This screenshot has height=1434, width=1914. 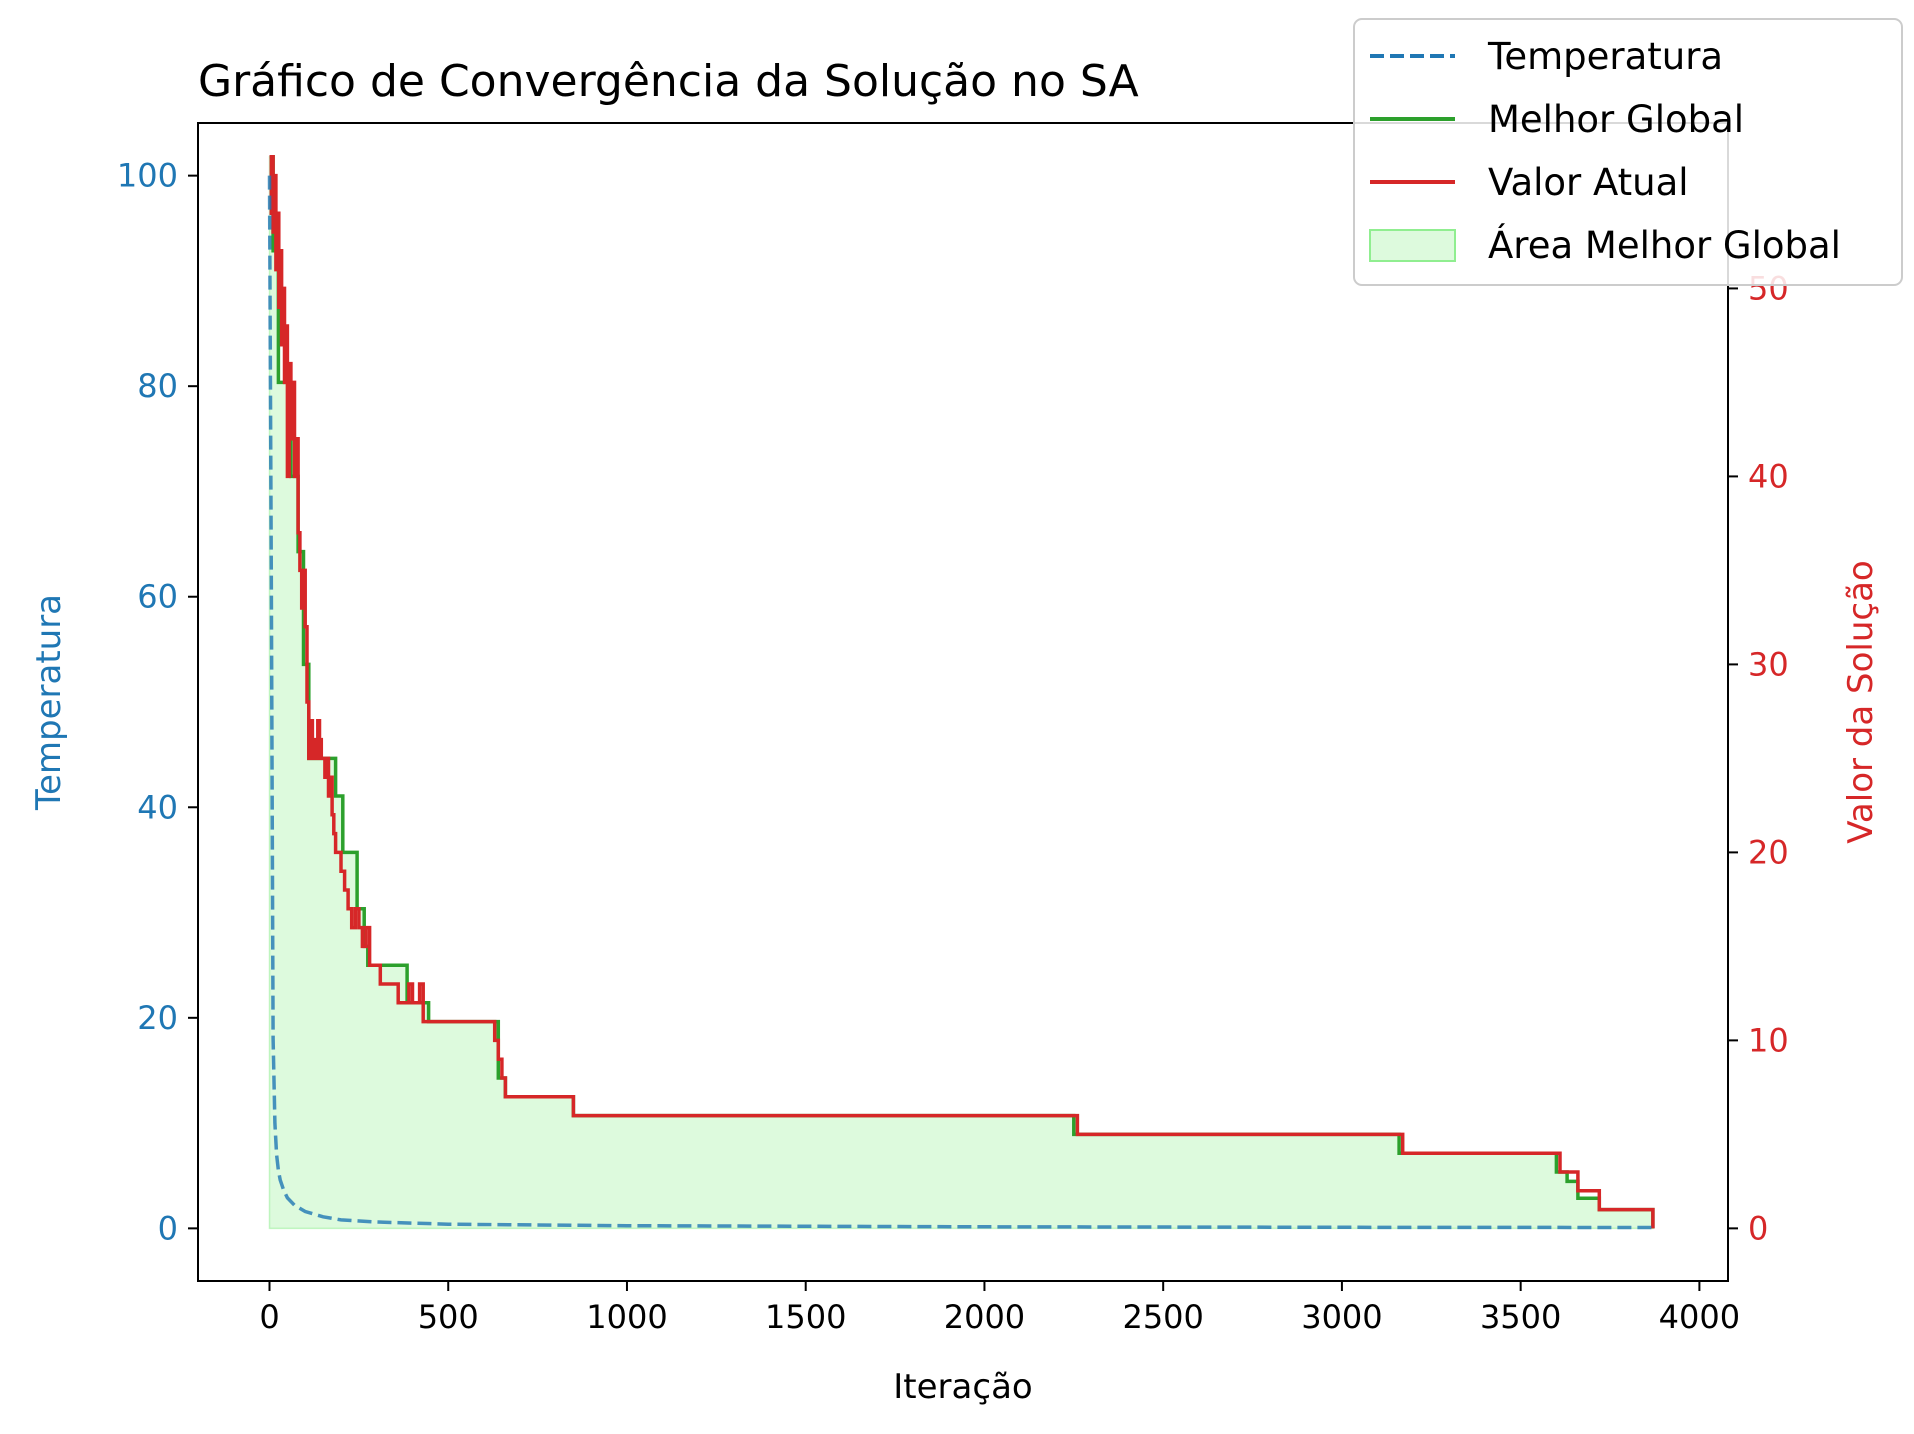 I want to click on y-right-axis-label: Valor da Solução, so click(x=1861, y=701).